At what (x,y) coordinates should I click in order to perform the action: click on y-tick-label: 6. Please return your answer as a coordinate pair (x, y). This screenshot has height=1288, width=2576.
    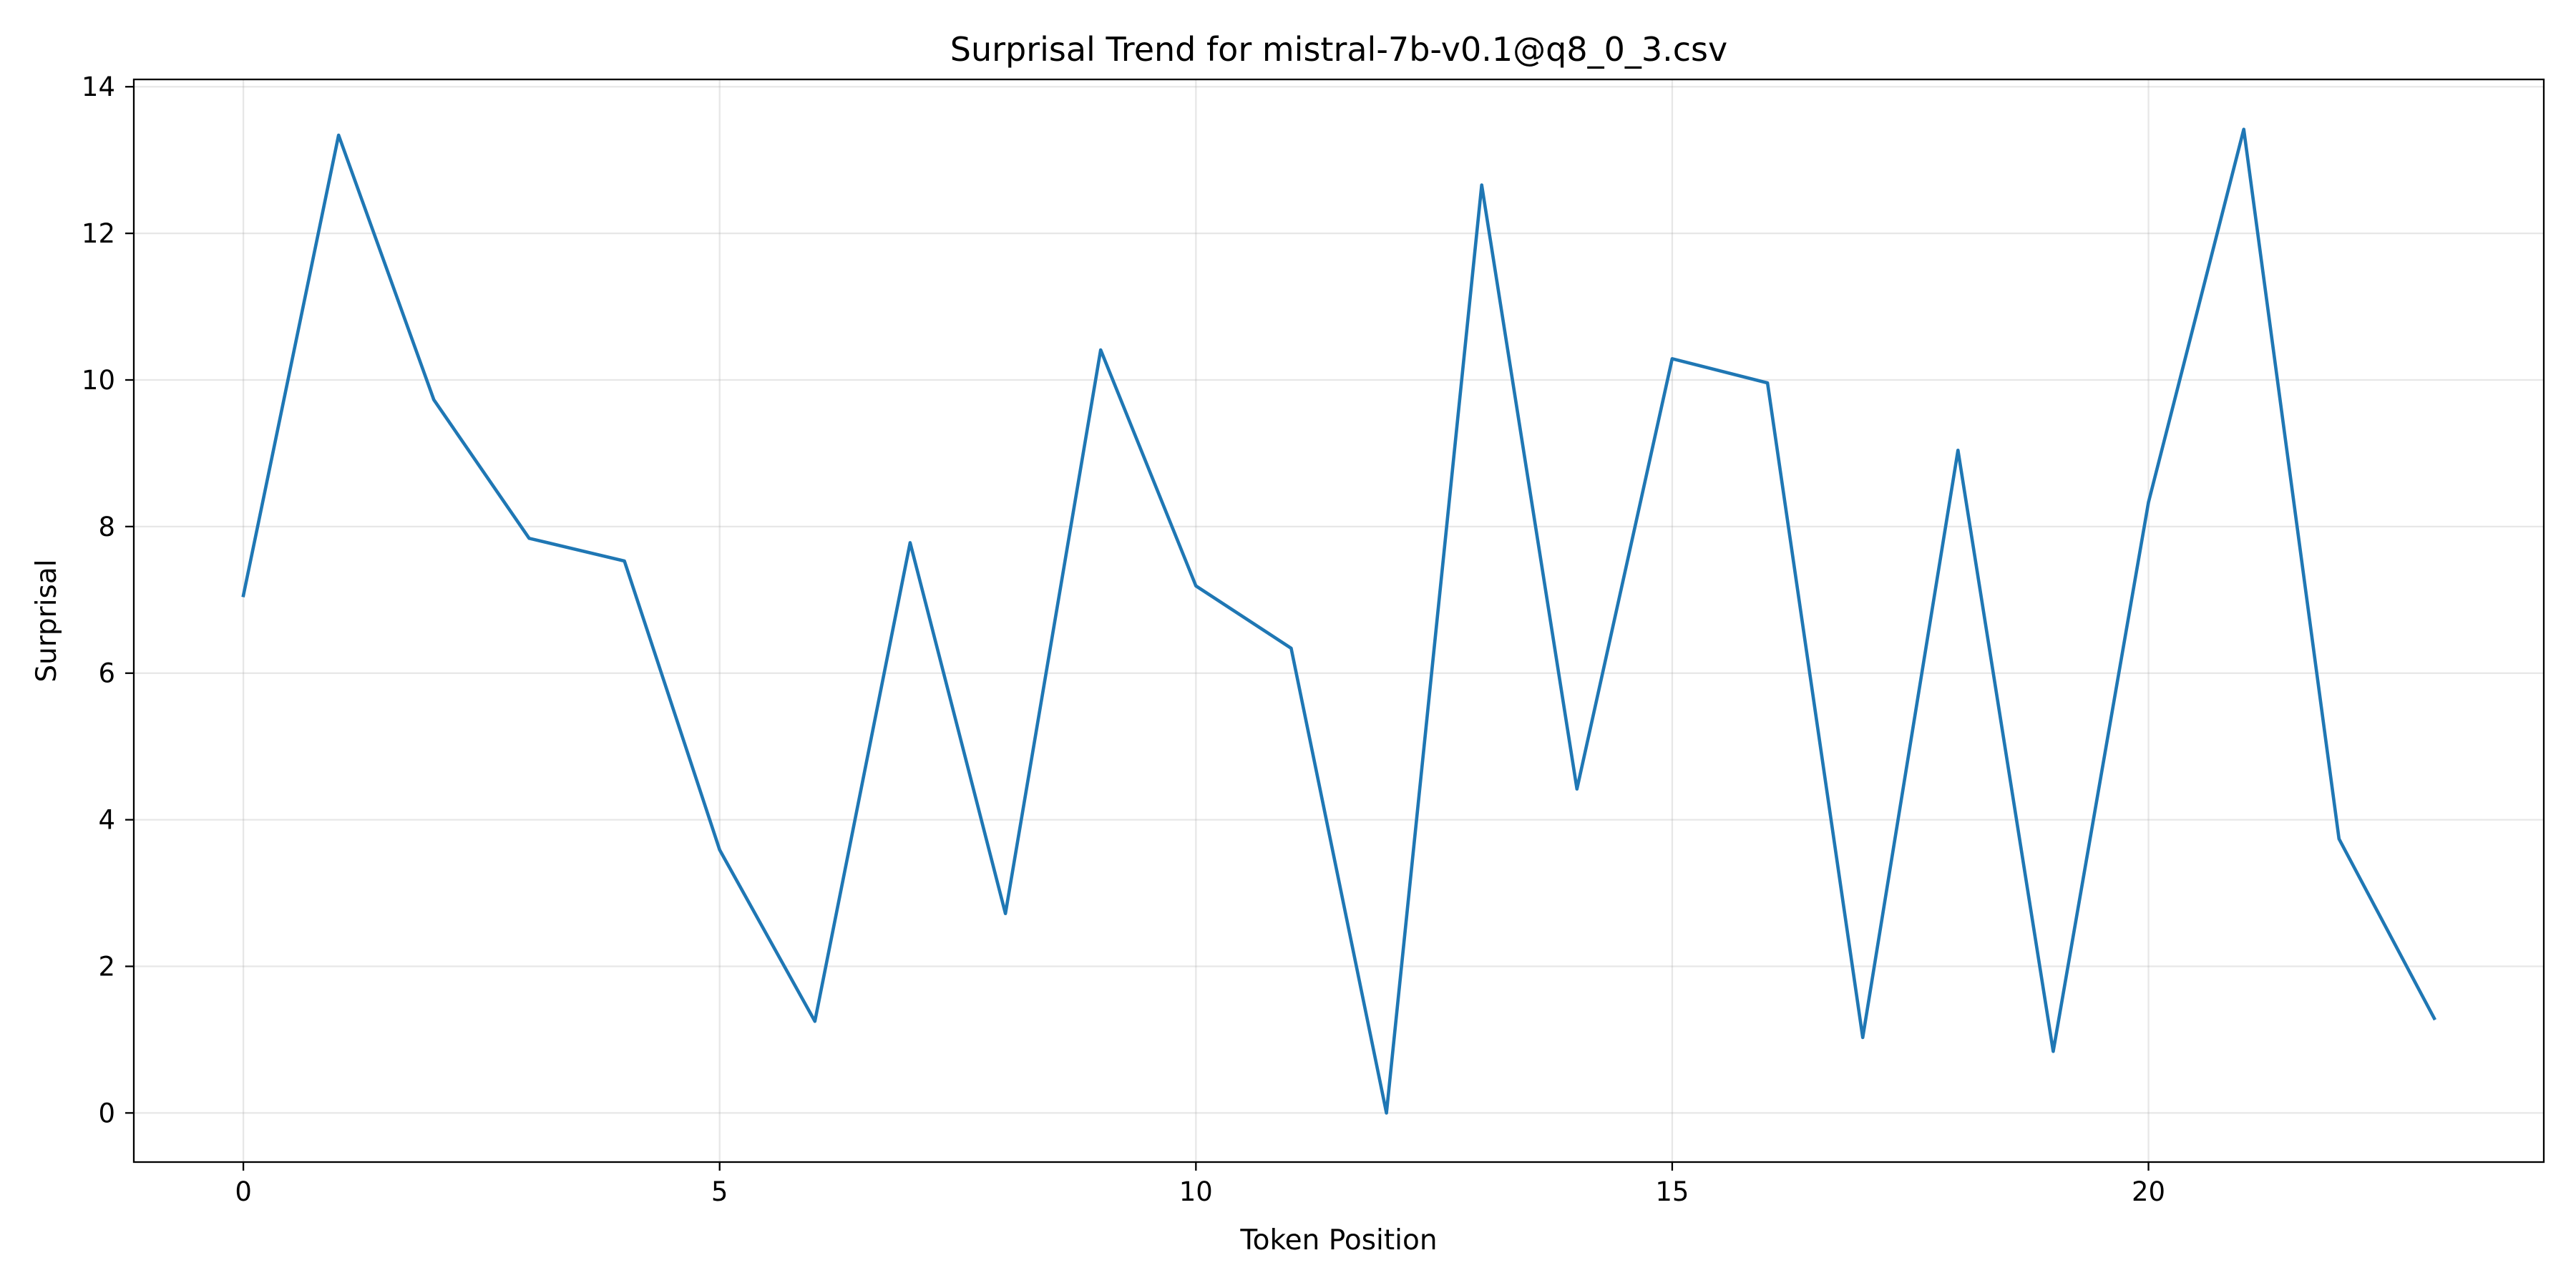
    Looking at the image, I should click on (106, 673).